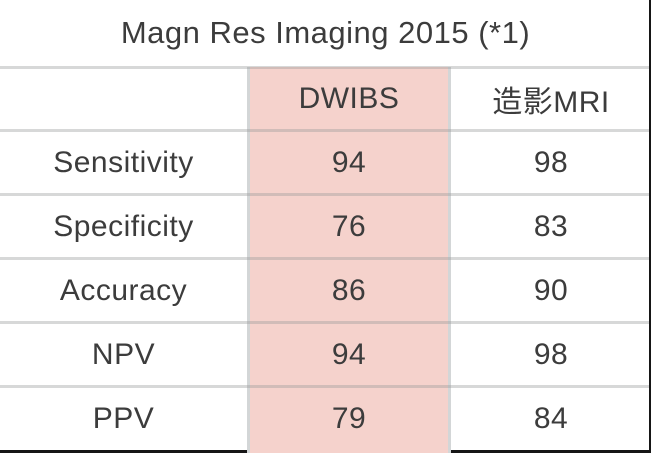 This screenshot has height=453, width=651. I want to click on header-cell-dwibs: DWIBS, so click(349, 97).